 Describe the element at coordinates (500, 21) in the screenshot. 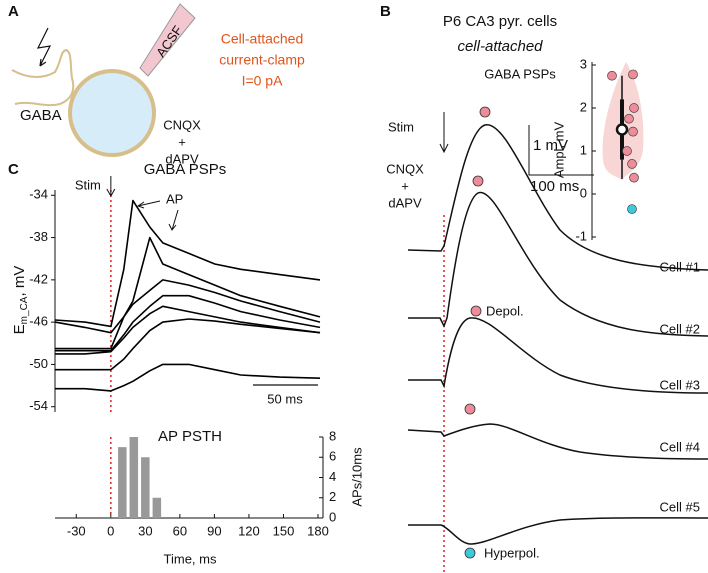

I see `panel-title: P6 CA3 pyr. cells` at that location.